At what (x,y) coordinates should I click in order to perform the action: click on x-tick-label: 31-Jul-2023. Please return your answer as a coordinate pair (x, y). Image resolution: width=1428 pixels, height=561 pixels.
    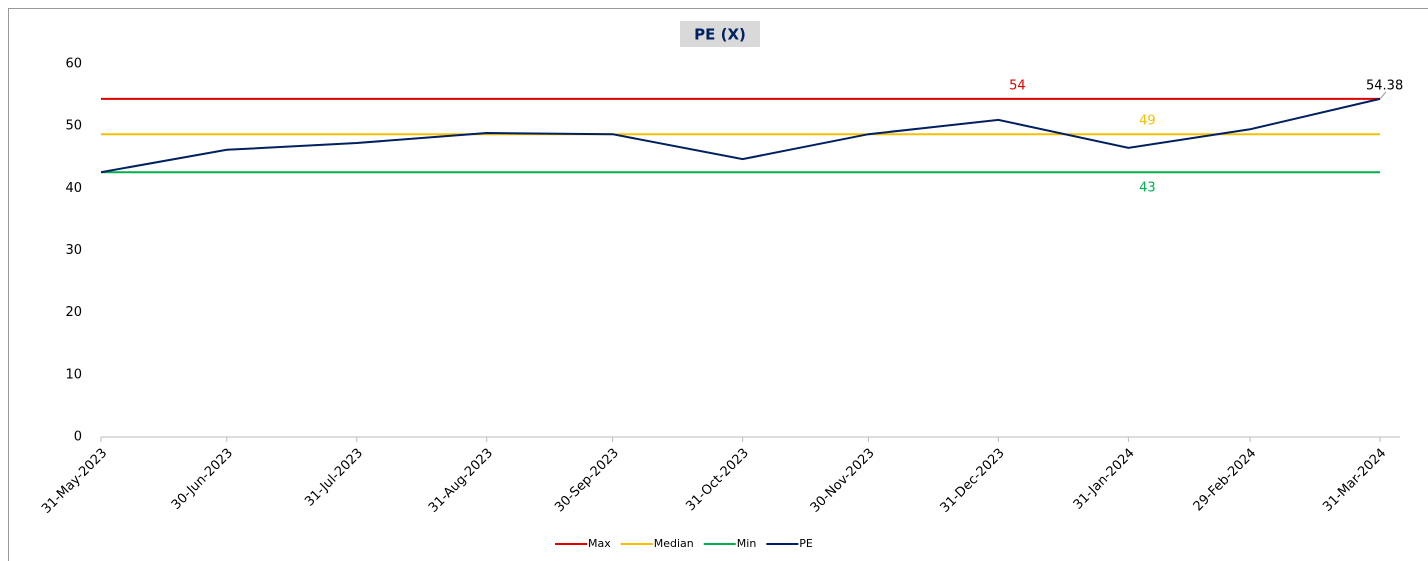
    Looking at the image, I should click on (334, 478).